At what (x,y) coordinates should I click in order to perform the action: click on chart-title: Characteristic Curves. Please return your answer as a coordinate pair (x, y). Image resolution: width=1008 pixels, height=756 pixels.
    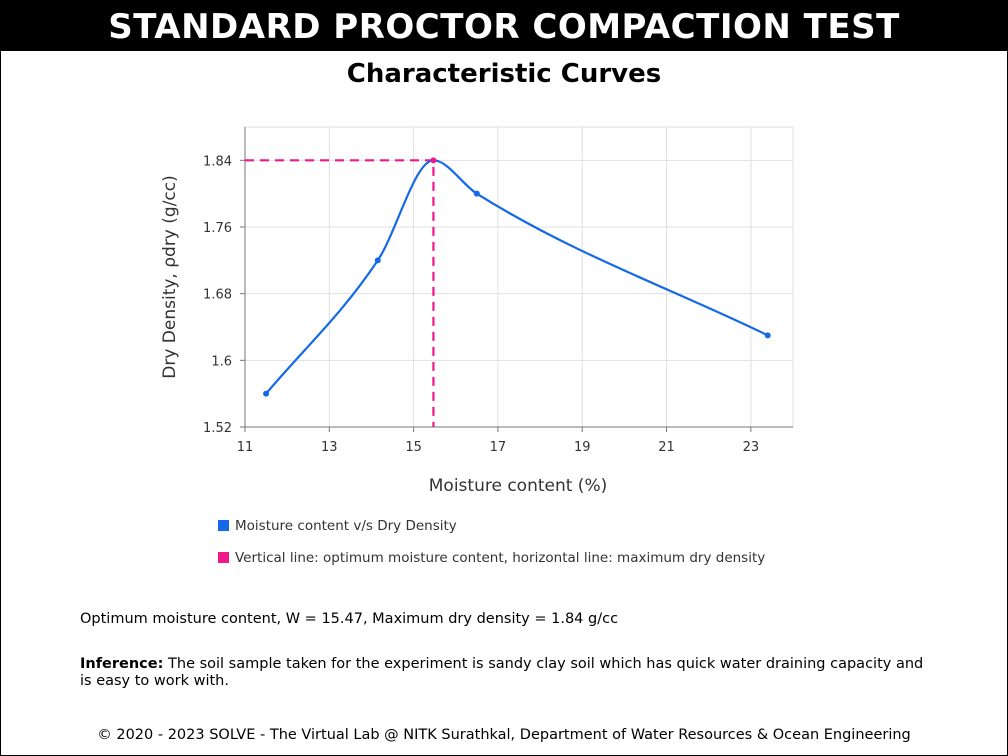
    Looking at the image, I should click on (504, 74).